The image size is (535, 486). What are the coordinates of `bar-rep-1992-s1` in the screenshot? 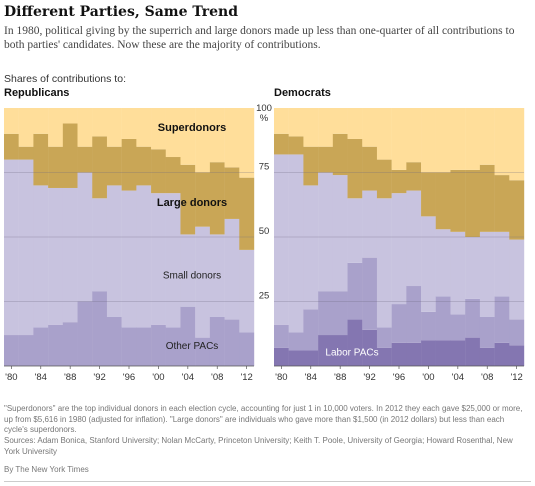 It's located at (100, 167).